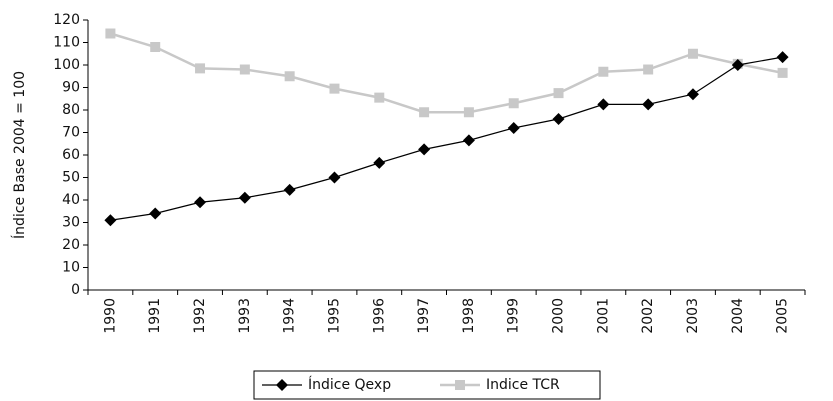 The width and height of the screenshot is (833, 401). What do you see at coordinates (648, 316) in the screenshot?
I see `x-tick-label: 2002` at bounding box center [648, 316].